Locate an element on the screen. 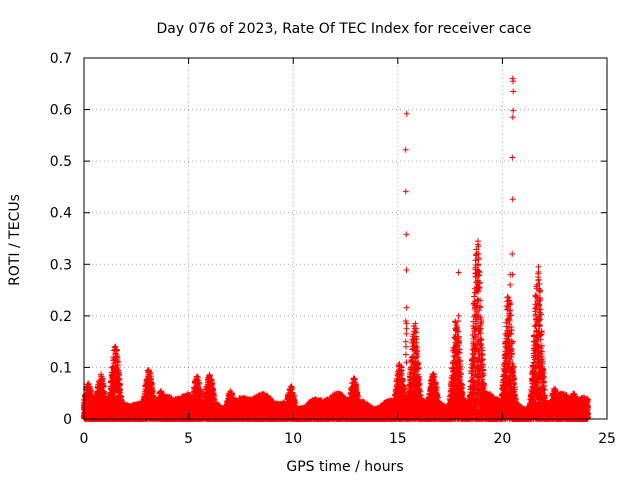 This screenshot has height=480, width=640. y-tick-label: 0.1 is located at coordinates (61, 368).